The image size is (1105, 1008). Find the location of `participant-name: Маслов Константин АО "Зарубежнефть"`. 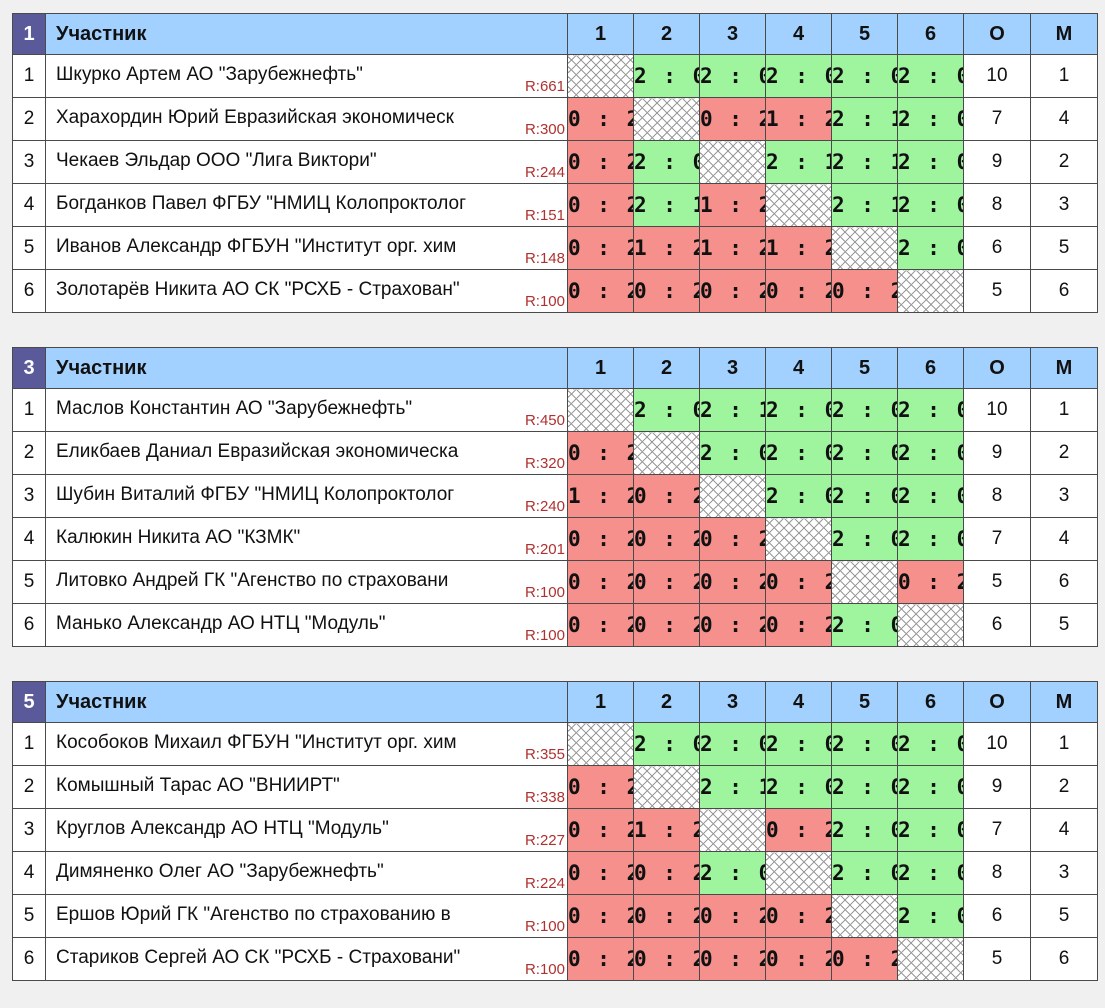

participant-name: Маслов Константин АО "Зарубежнефть" is located at coordinates (234, 408).